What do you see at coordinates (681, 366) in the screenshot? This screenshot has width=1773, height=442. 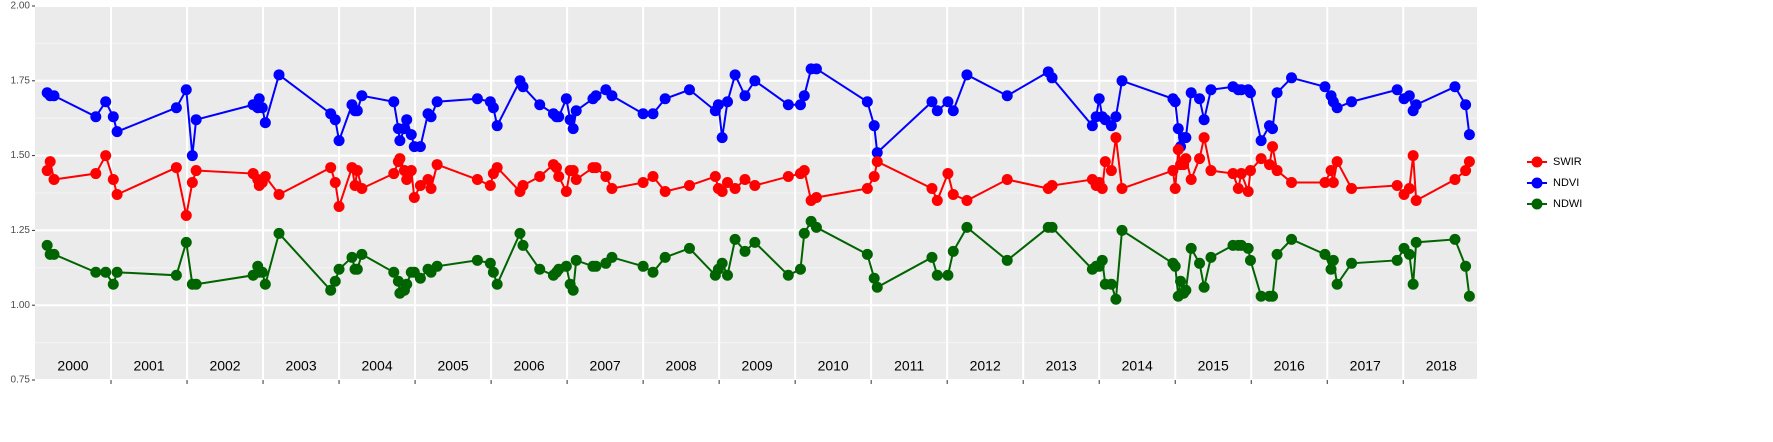 I see `year-label: 2008` at bounding box center [681, 366].